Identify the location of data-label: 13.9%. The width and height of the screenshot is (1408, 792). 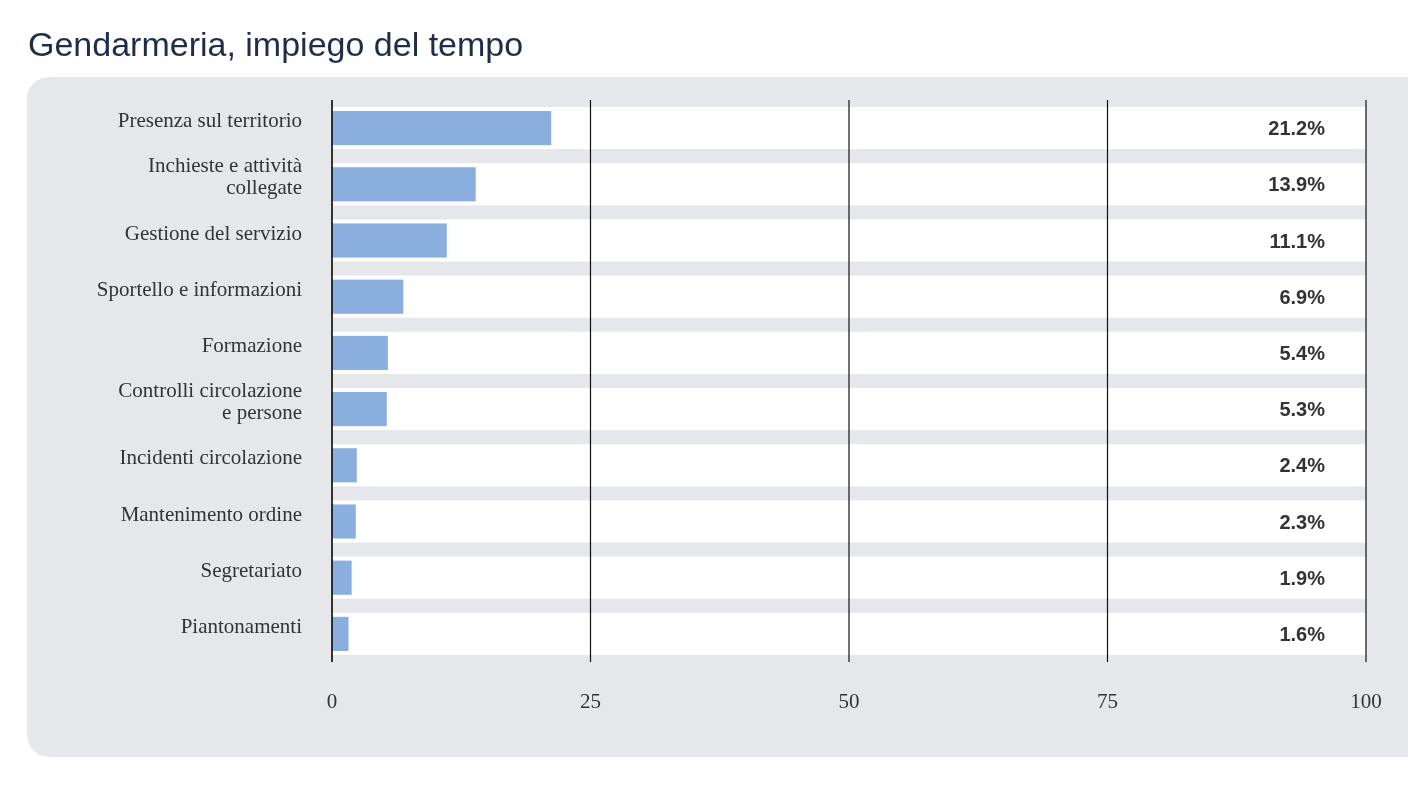
(1297, 184).